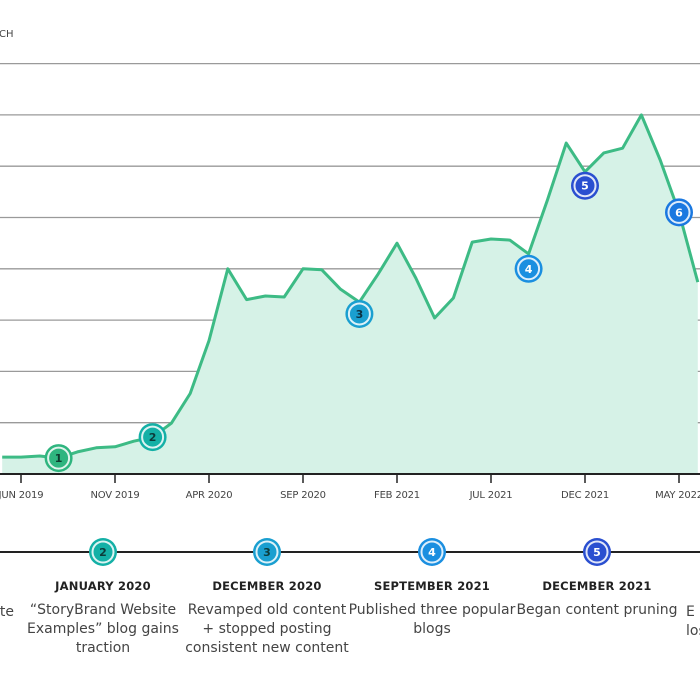  I want to click on timeline-event: DECEMBER 2021 Began content pruning, so click(597, 599).